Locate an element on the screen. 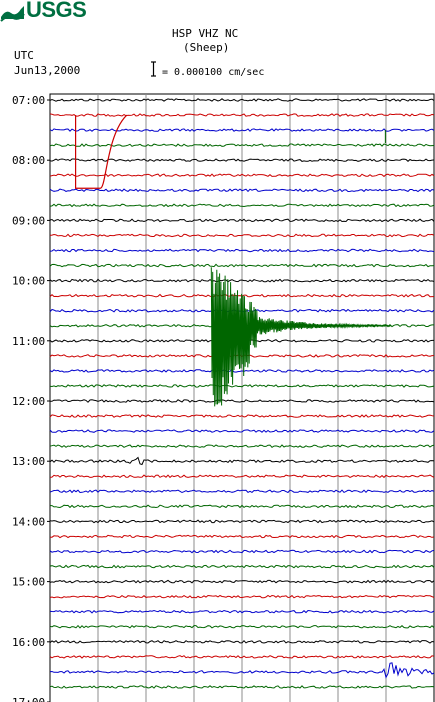 Image resolution: width=435 pixels, height=702 pixels. earthquake-signal is located at coordinates (300, 337).